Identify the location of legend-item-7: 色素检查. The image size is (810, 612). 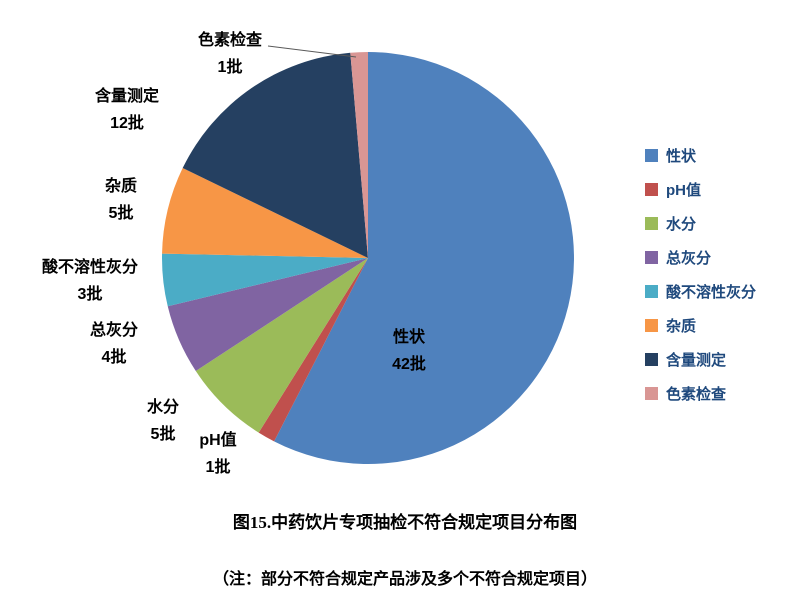
(700, 393).